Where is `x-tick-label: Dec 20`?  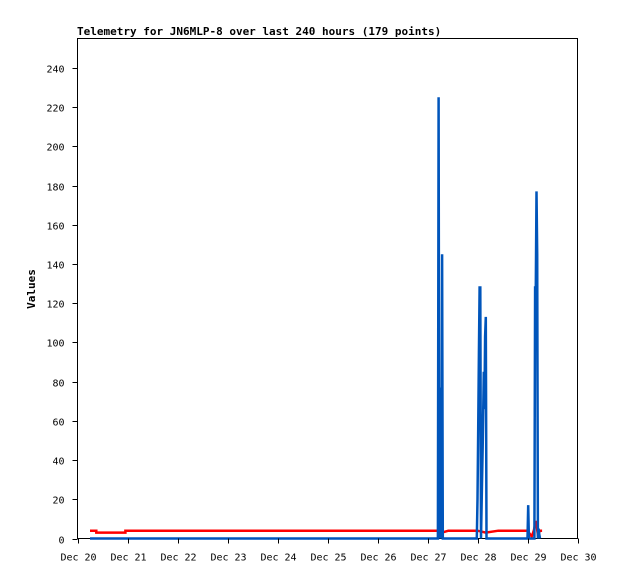
x-tick-label: Dec 20 is located at coordinates (78, 558).